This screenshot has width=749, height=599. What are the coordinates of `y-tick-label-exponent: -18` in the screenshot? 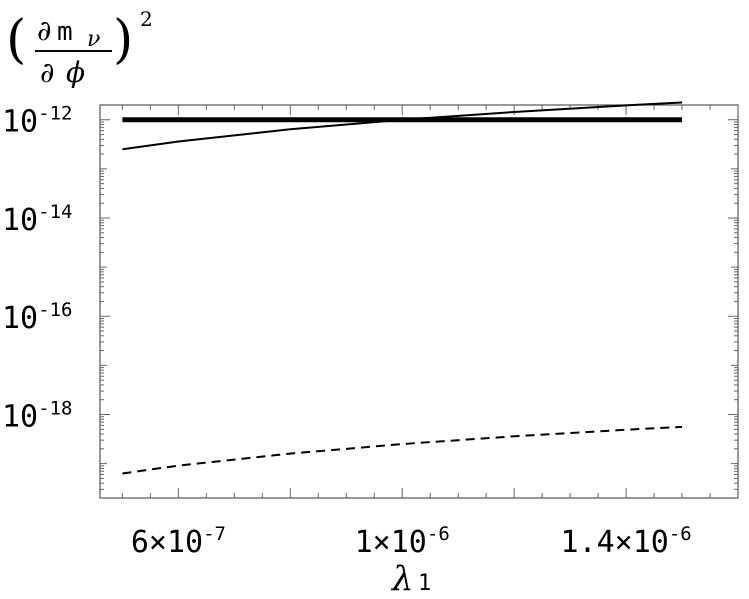 It's located at (55, 409).